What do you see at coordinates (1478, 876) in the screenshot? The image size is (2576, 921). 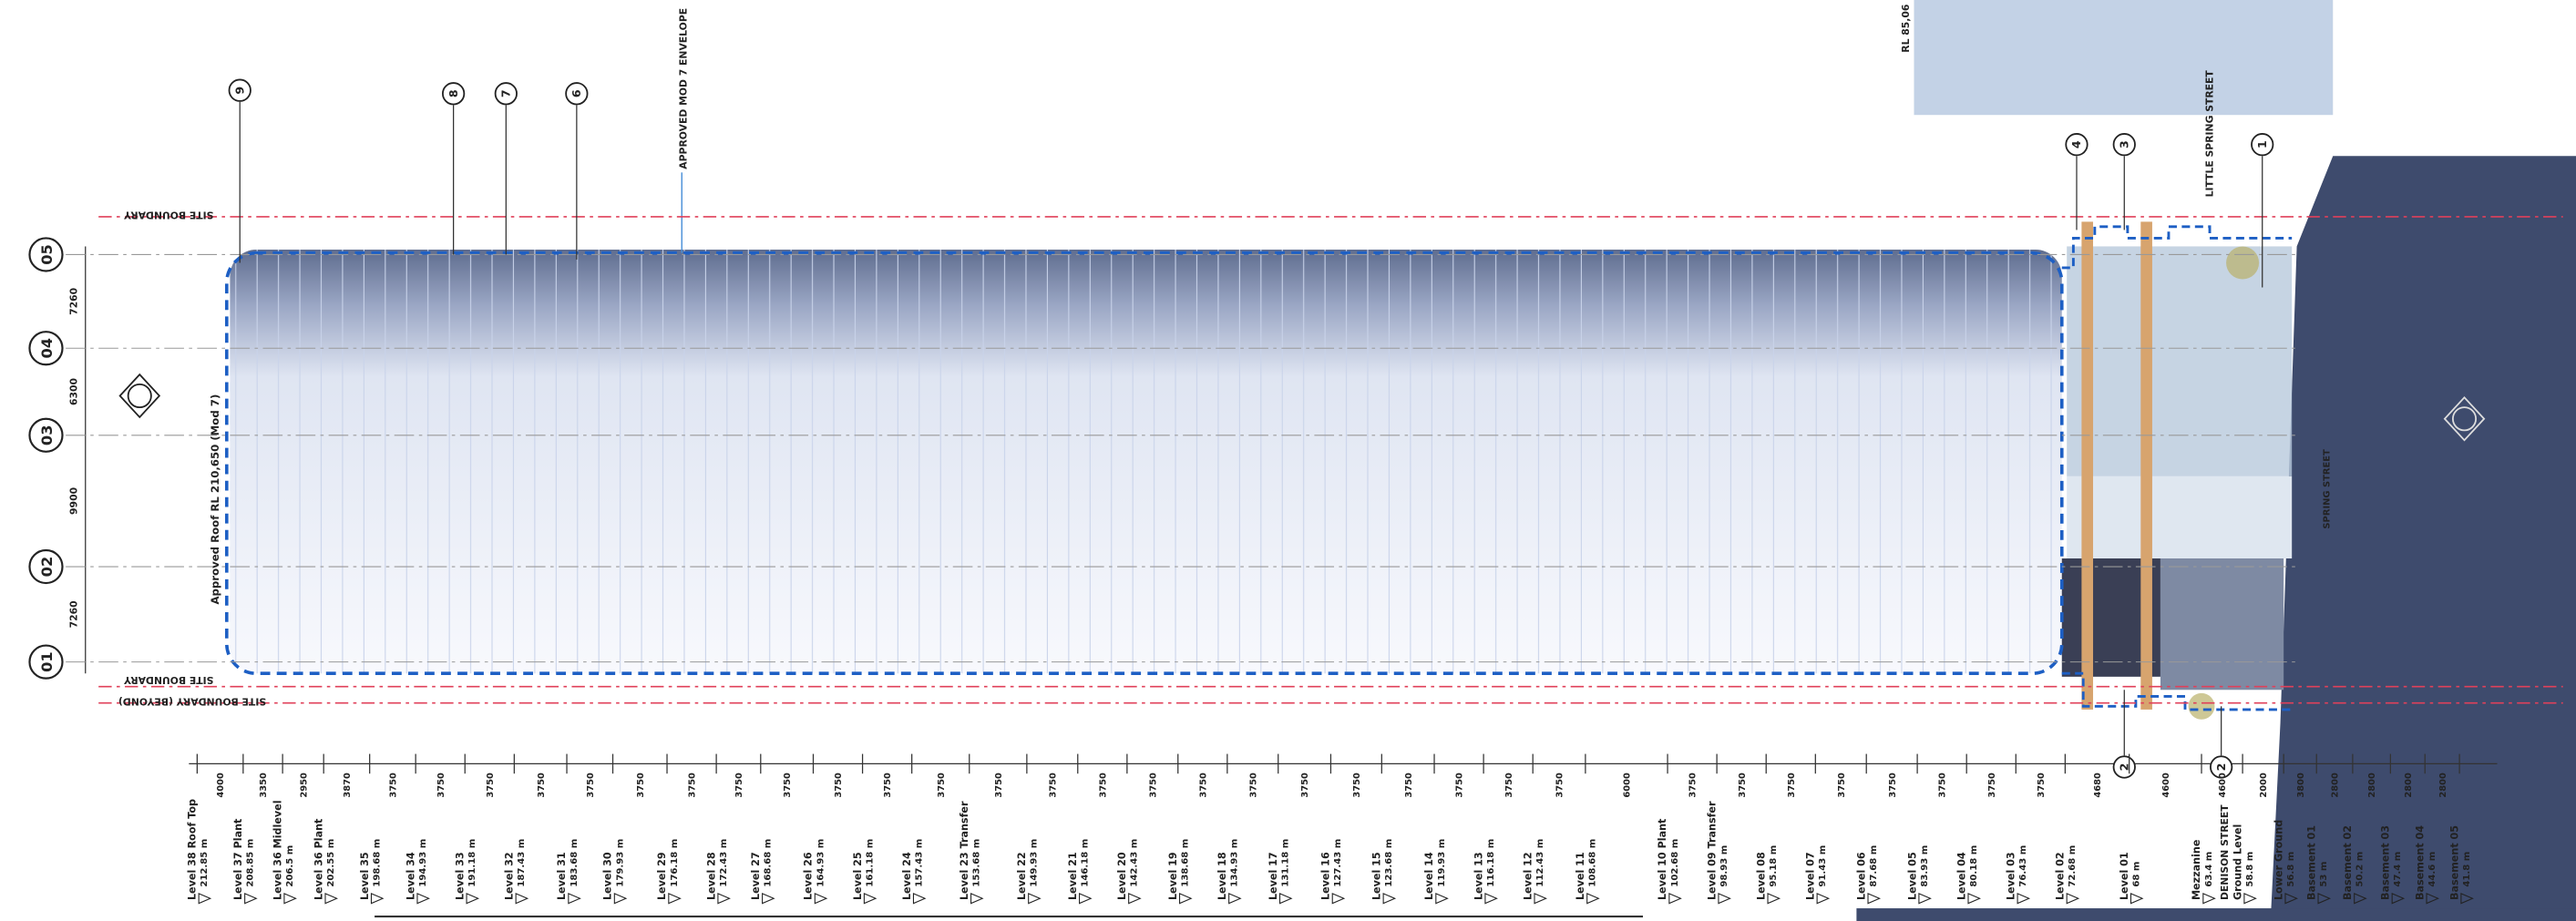 I see `level-name: Level 13` at bounding box center [1478, 876].